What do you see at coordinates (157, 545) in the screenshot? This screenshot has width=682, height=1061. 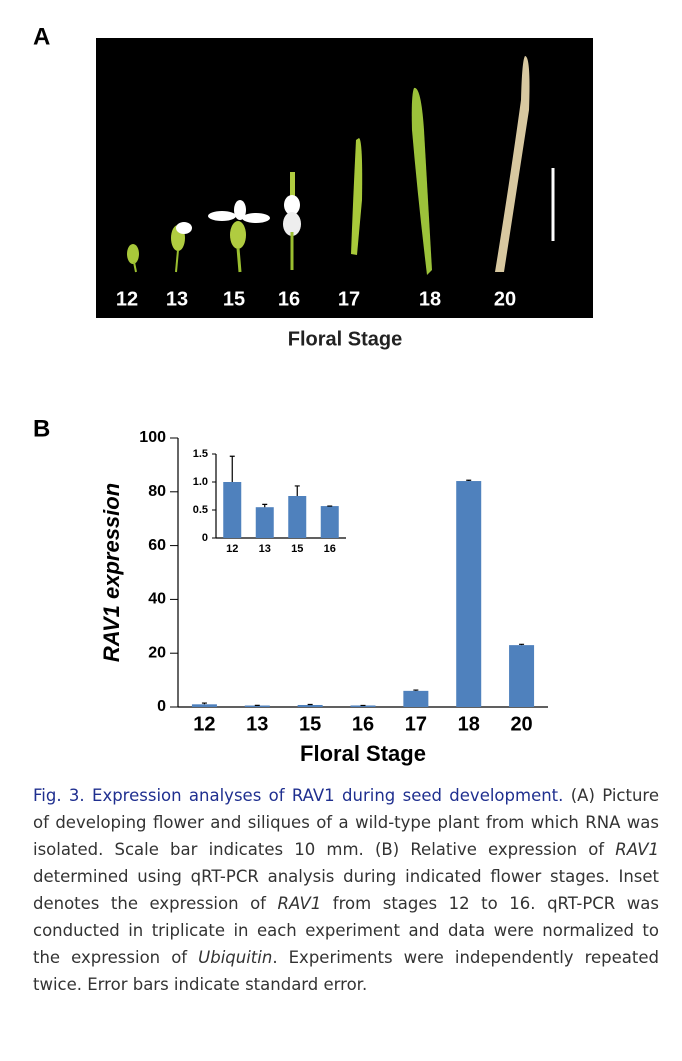 I see `y-tick-label: 60` at bounding box center [157, 545].